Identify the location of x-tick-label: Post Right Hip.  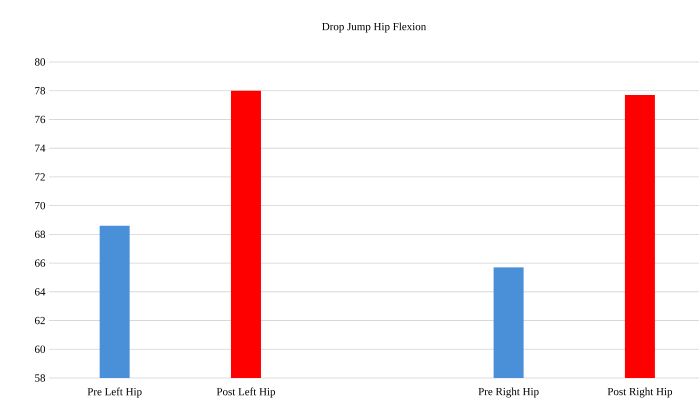
(640, 393).